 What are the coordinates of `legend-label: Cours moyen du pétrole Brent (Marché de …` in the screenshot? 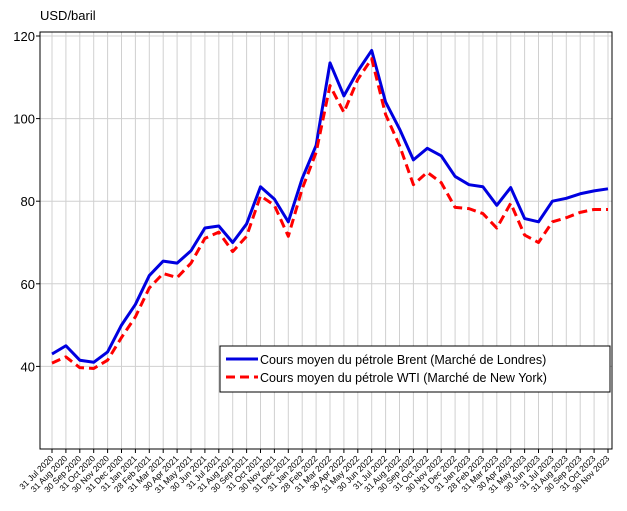 It's located at (403, 360).